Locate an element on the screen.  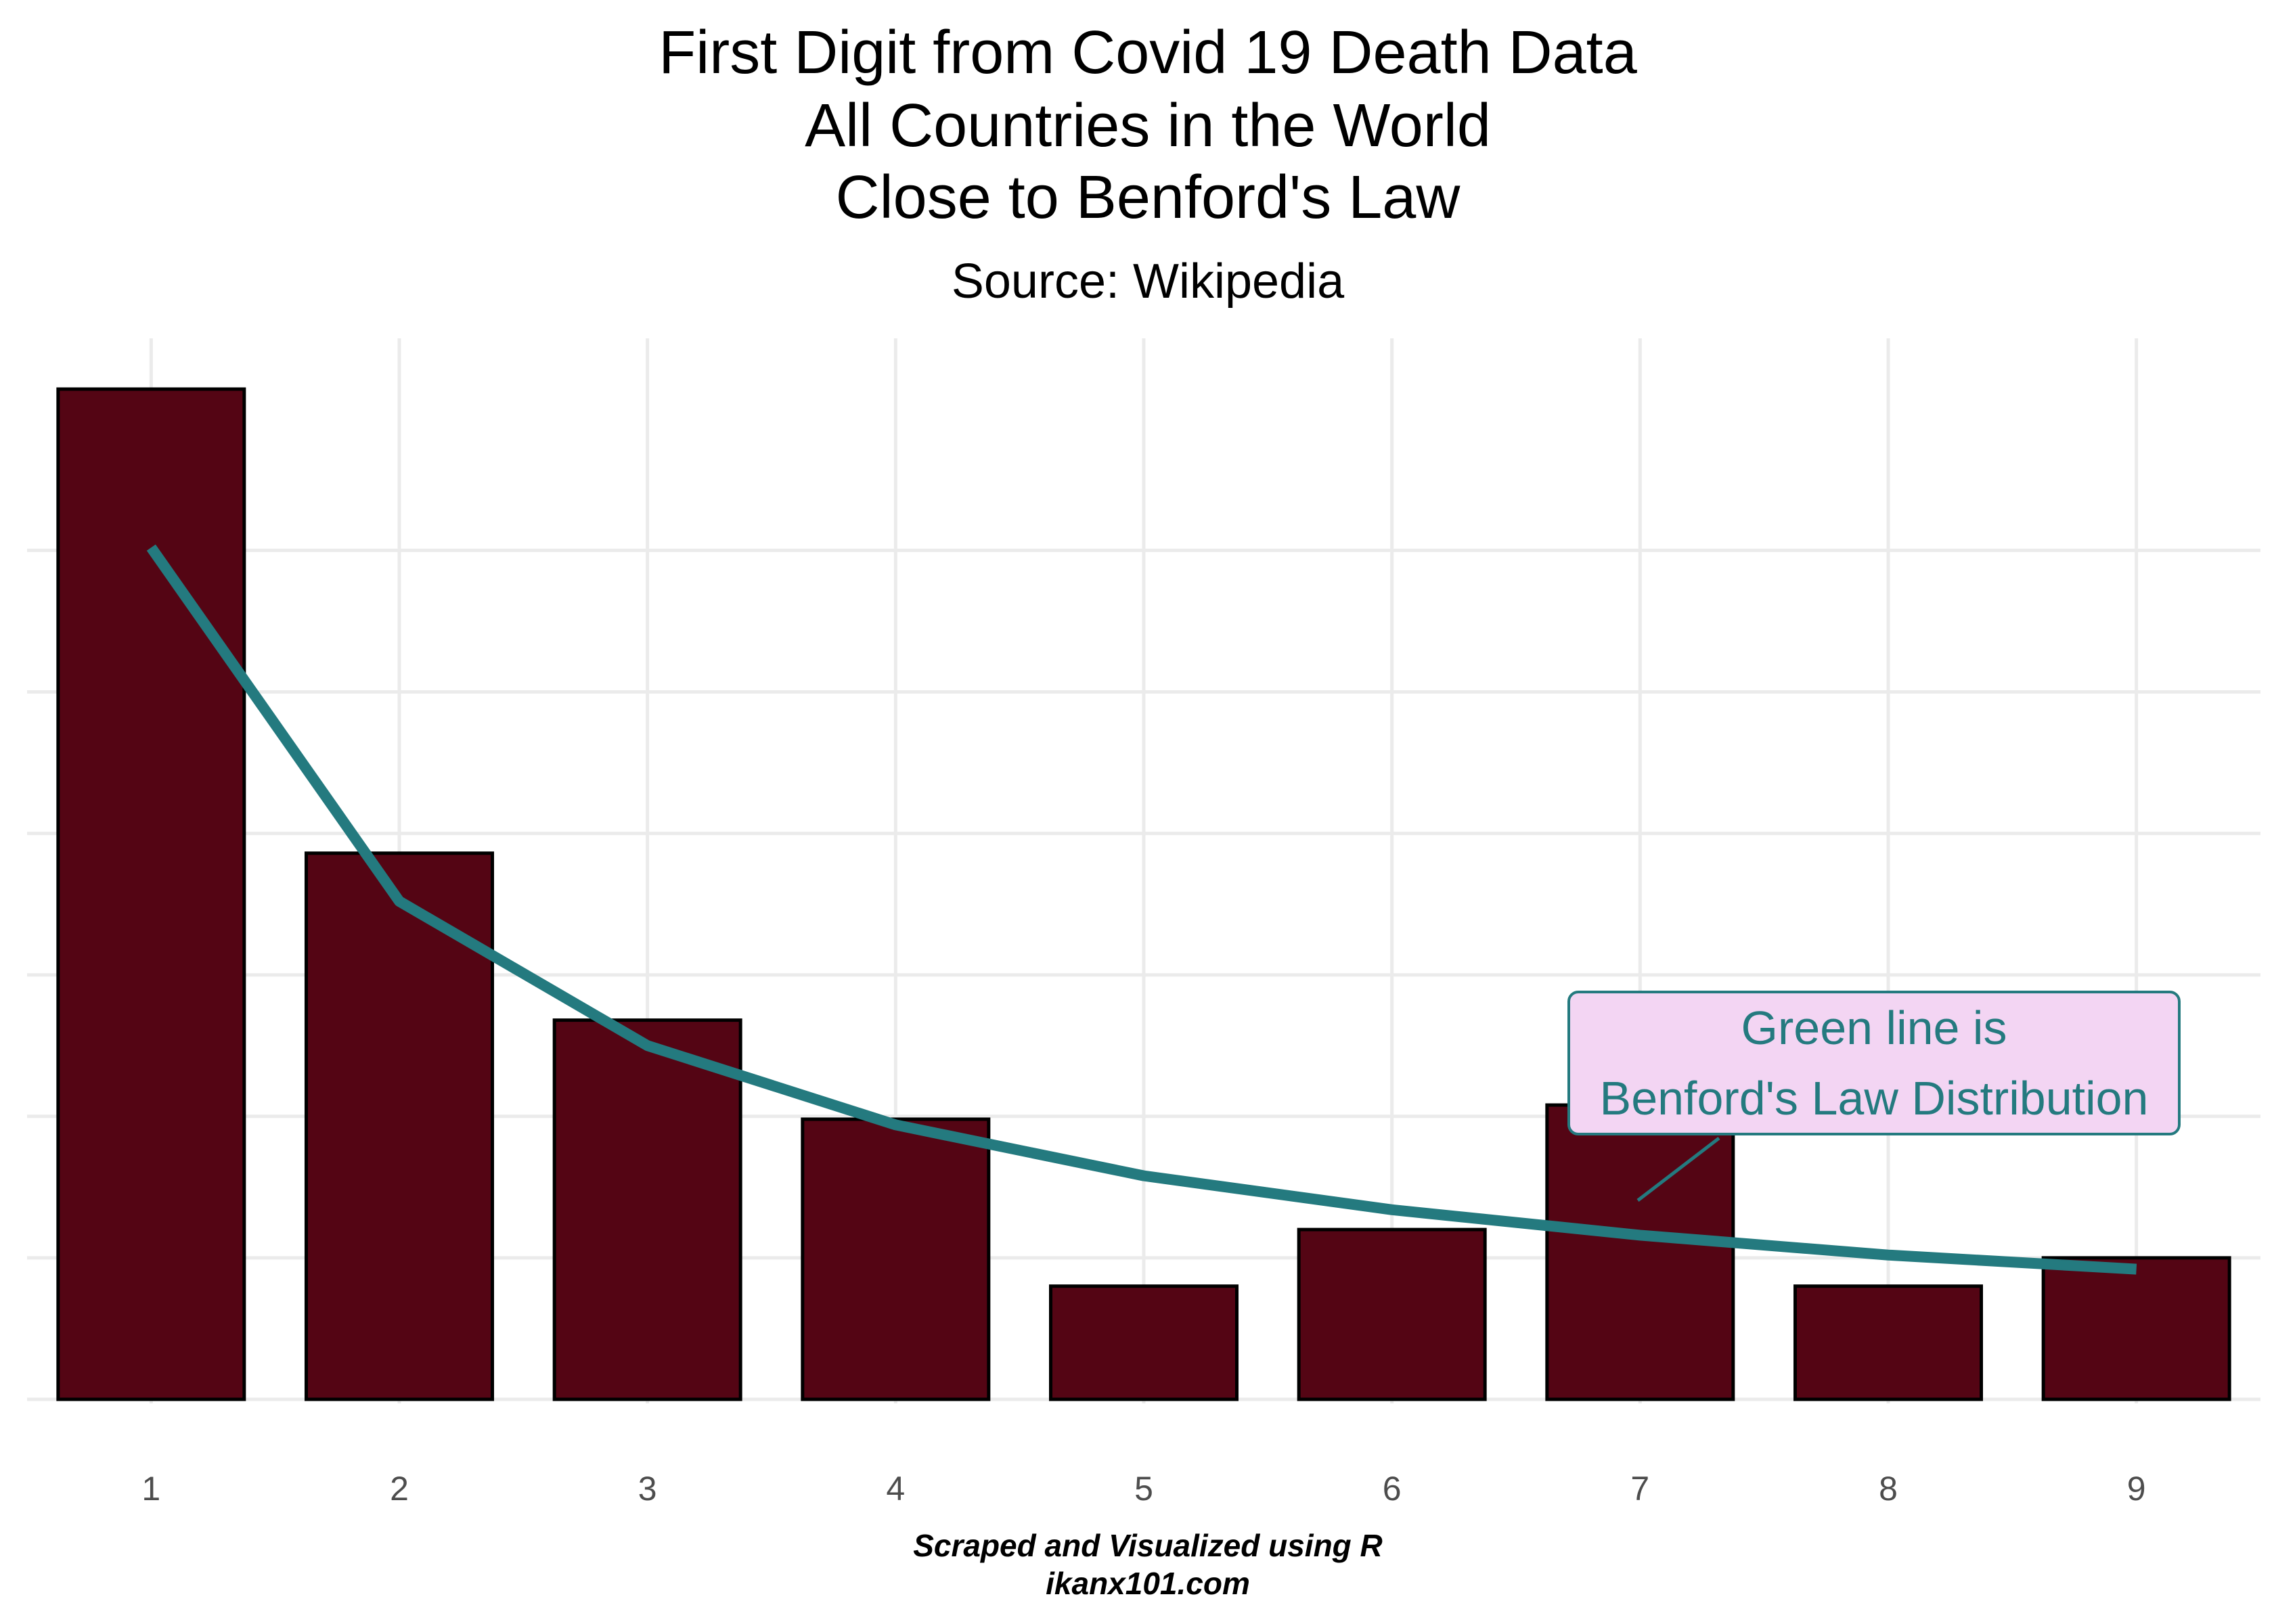
annotation-line-2: Benford's Law Distribution is located at coordinates (1875, 1098).